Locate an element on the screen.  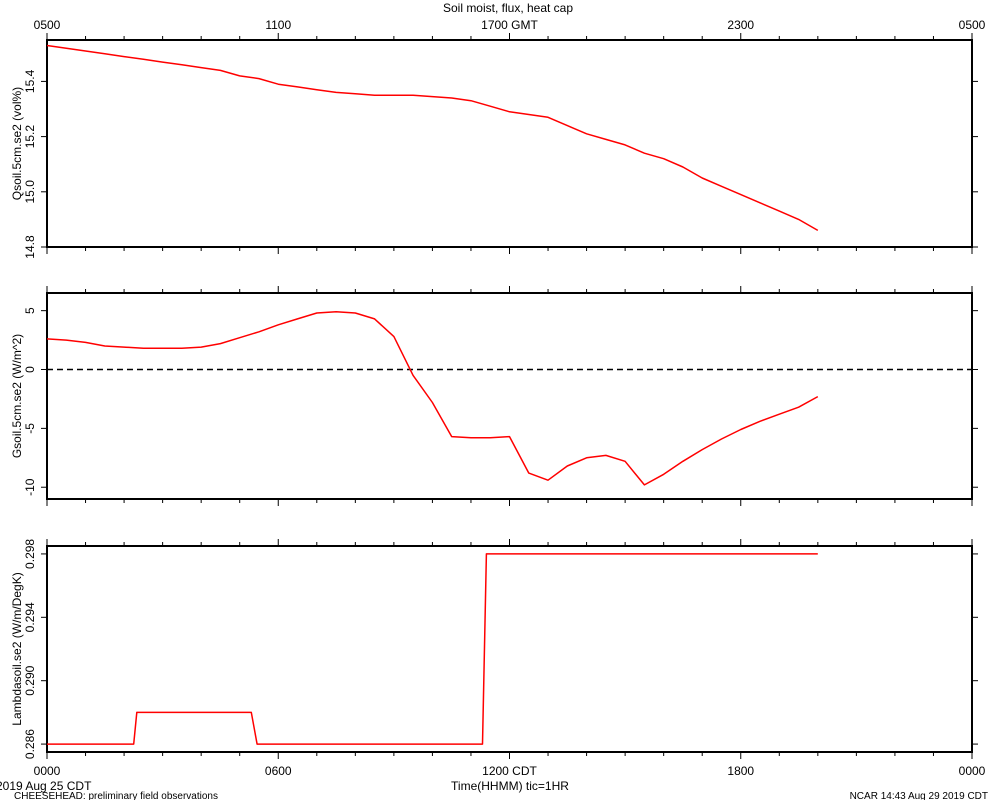
y-tick-label: -10 is located at coordinates (30, 487).